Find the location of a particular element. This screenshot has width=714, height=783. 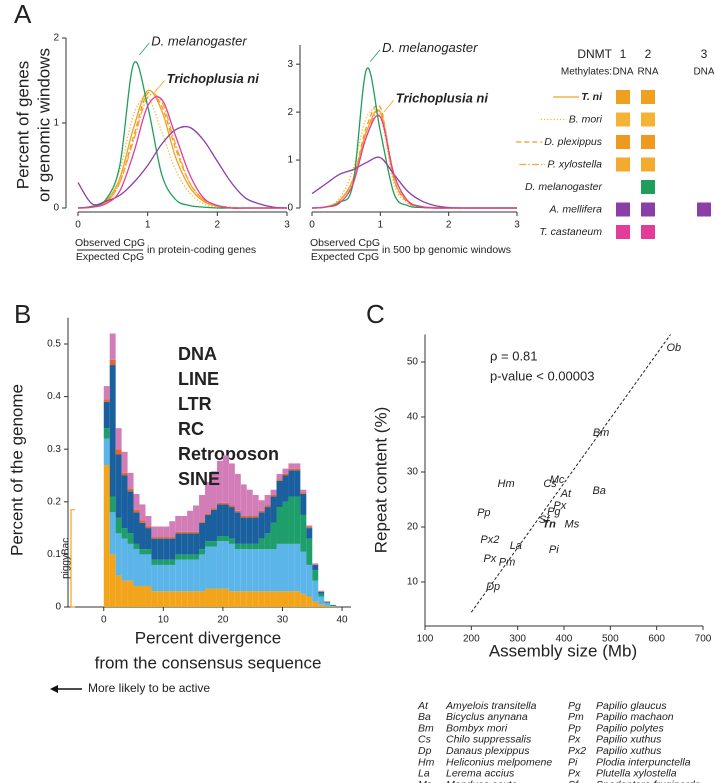

x-tick-label: 500 is located at coordinates (610, 639).